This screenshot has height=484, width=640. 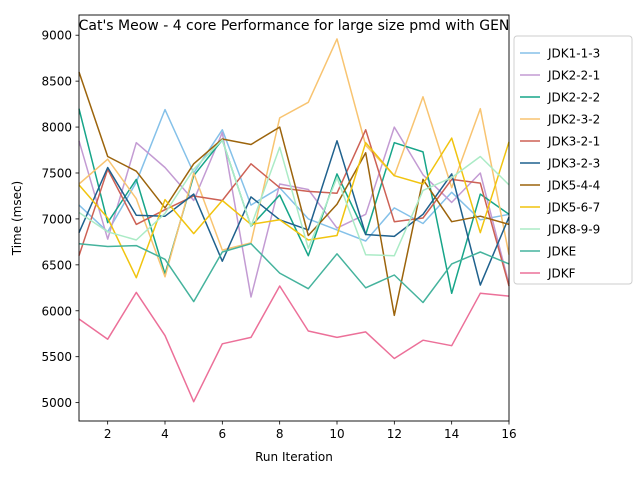 I want to click on y-tick-label: 5500, so click(x=56, y=357).